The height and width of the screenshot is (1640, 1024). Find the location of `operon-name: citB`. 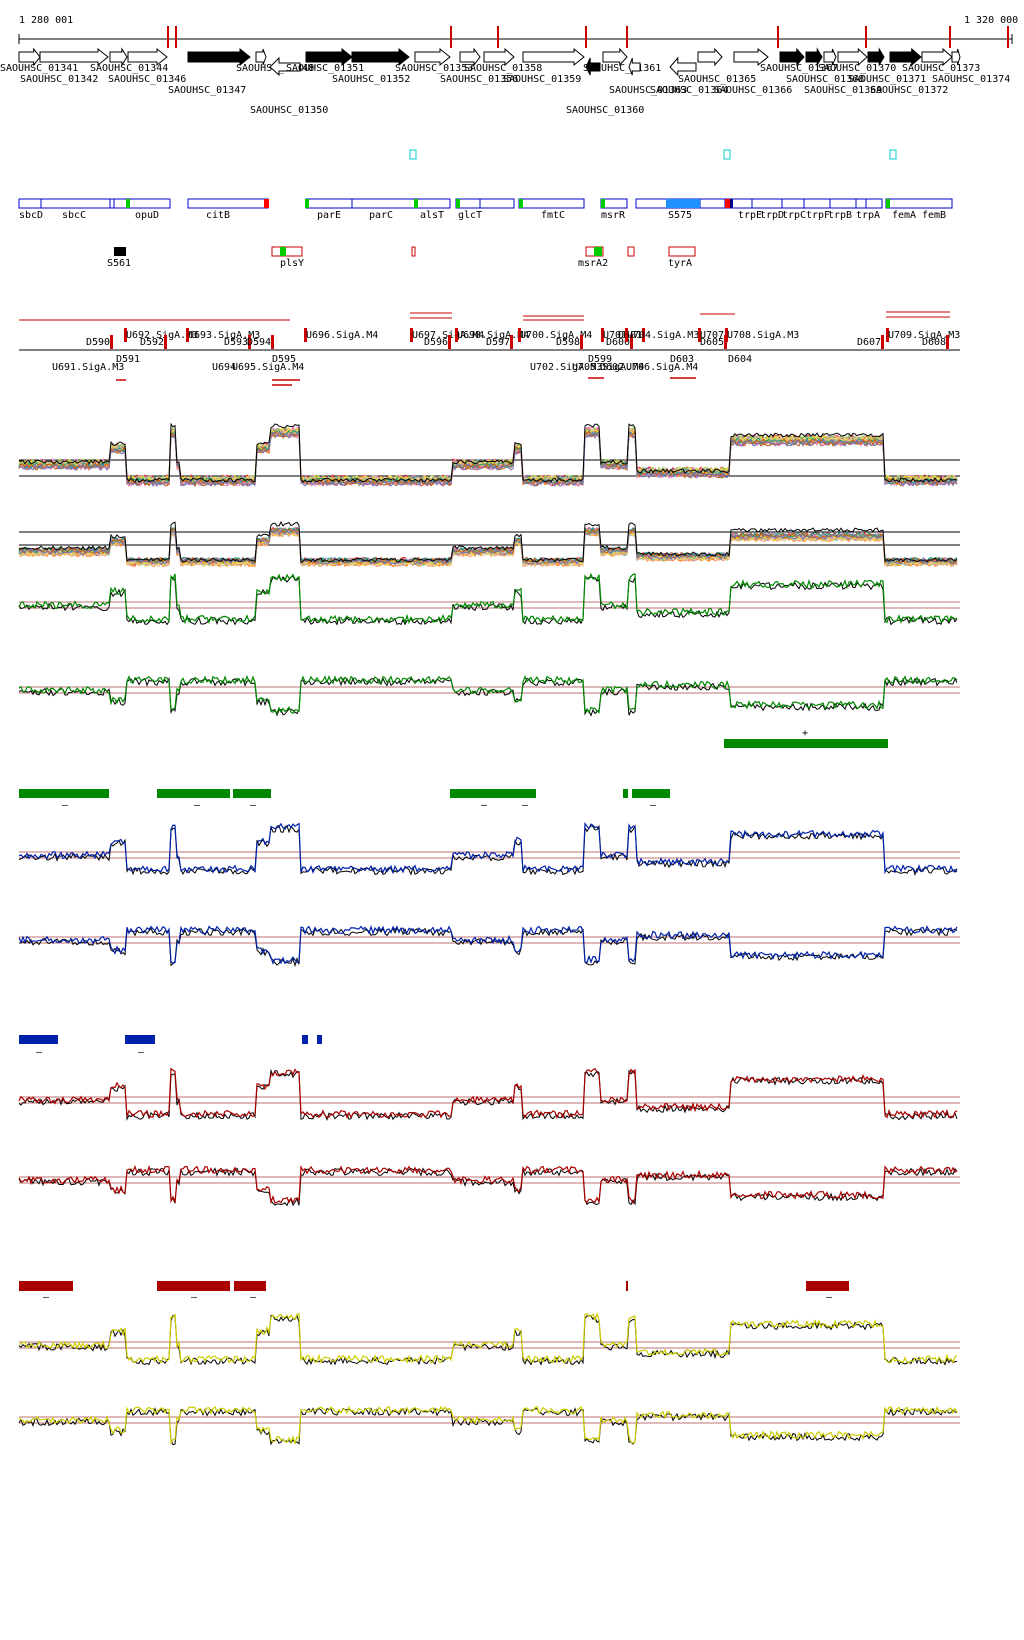

operon-name: citB is located at coordinates (218, 215).